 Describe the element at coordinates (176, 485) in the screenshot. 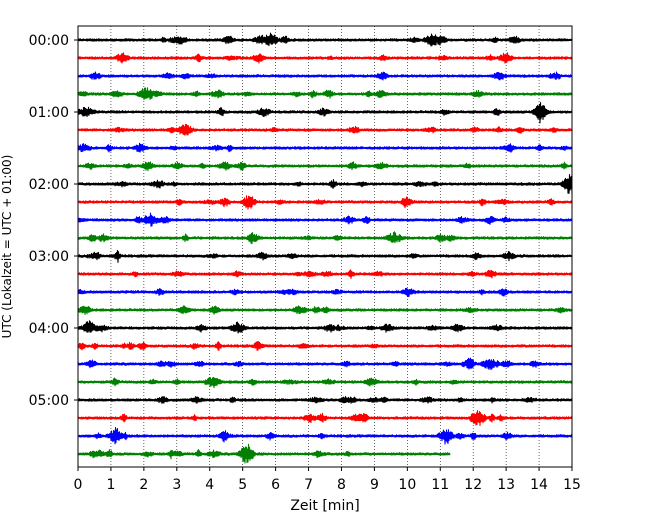

I see `x-tick-label-3: 3` at that location.